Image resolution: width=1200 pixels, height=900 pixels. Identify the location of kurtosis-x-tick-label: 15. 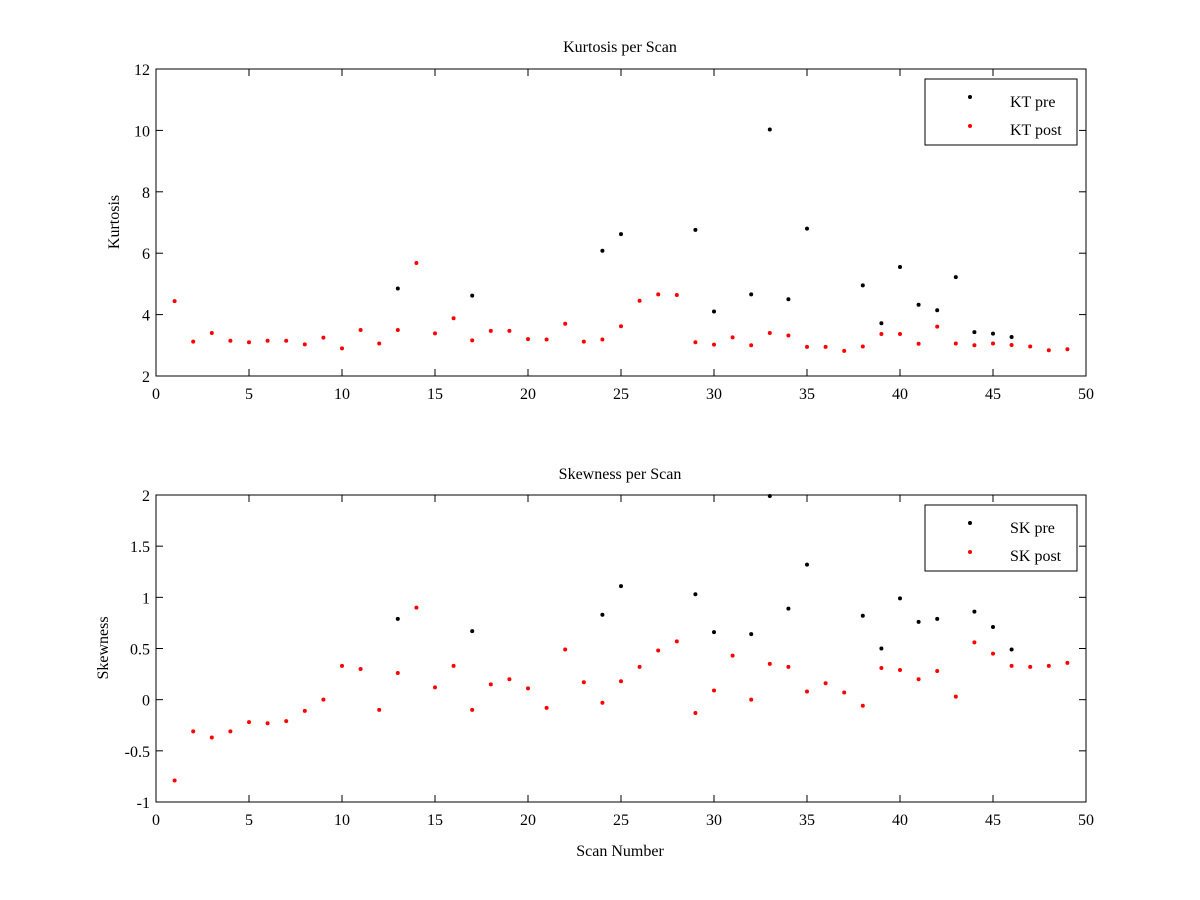
(435, 394).